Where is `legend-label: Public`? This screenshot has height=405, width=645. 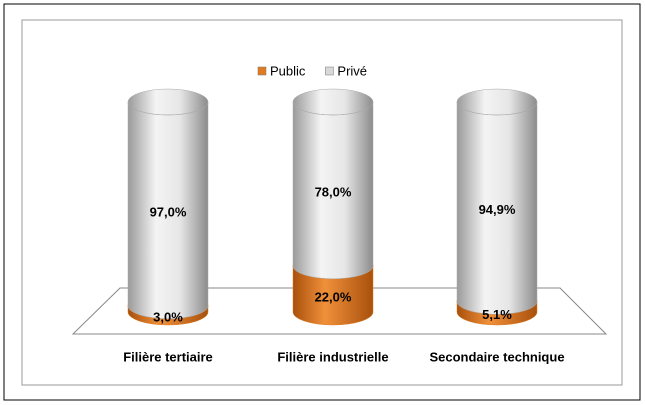 legend-label: Public is located at coordinates (288, 70).